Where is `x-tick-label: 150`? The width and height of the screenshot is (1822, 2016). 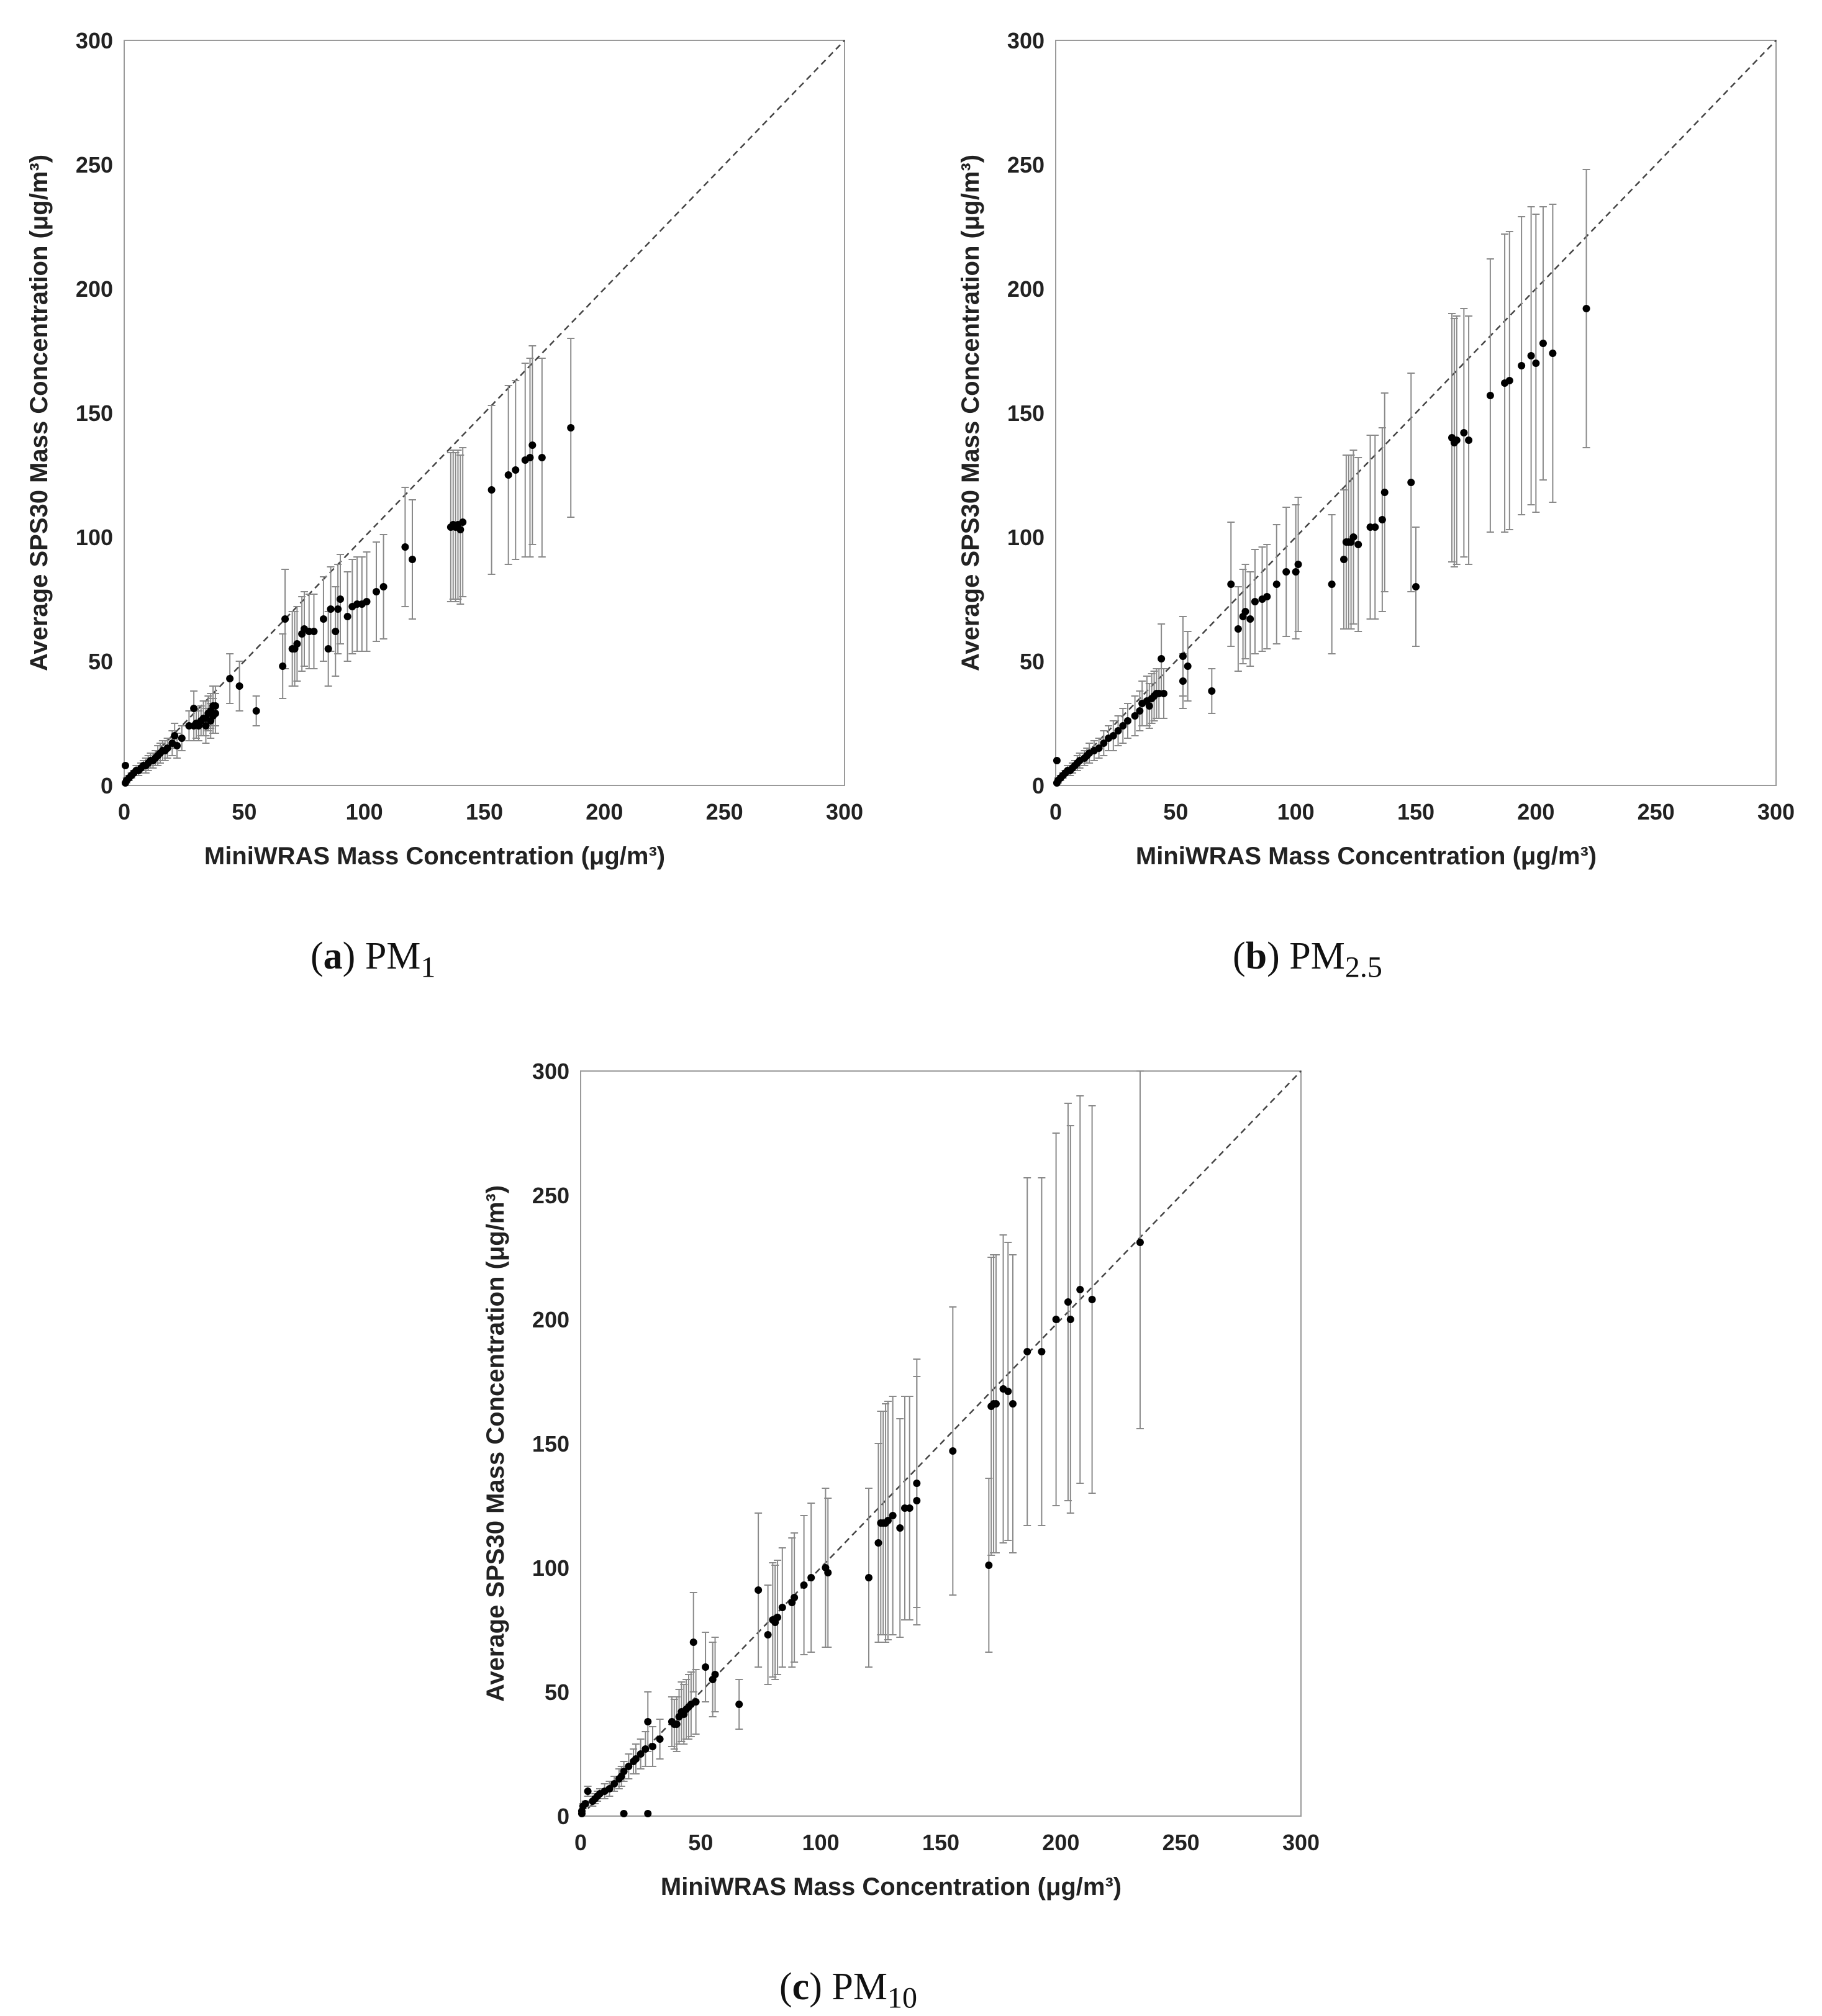 x-tick-label: 150 is located at coordinates (1415, 812).